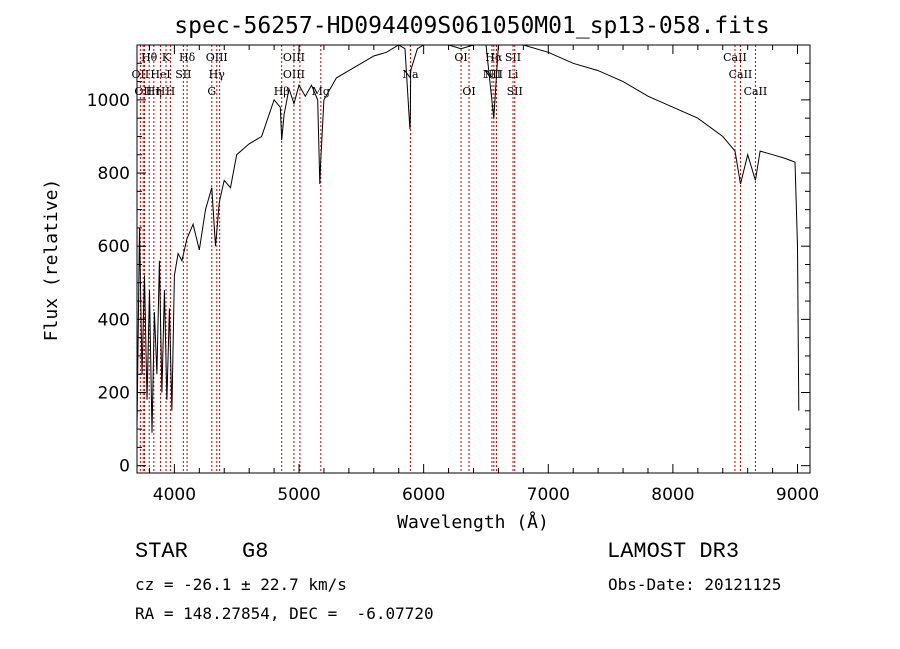 This screenshot has height=649, width=900. I want to click on y-tick-label: 200, so click(114, 394).